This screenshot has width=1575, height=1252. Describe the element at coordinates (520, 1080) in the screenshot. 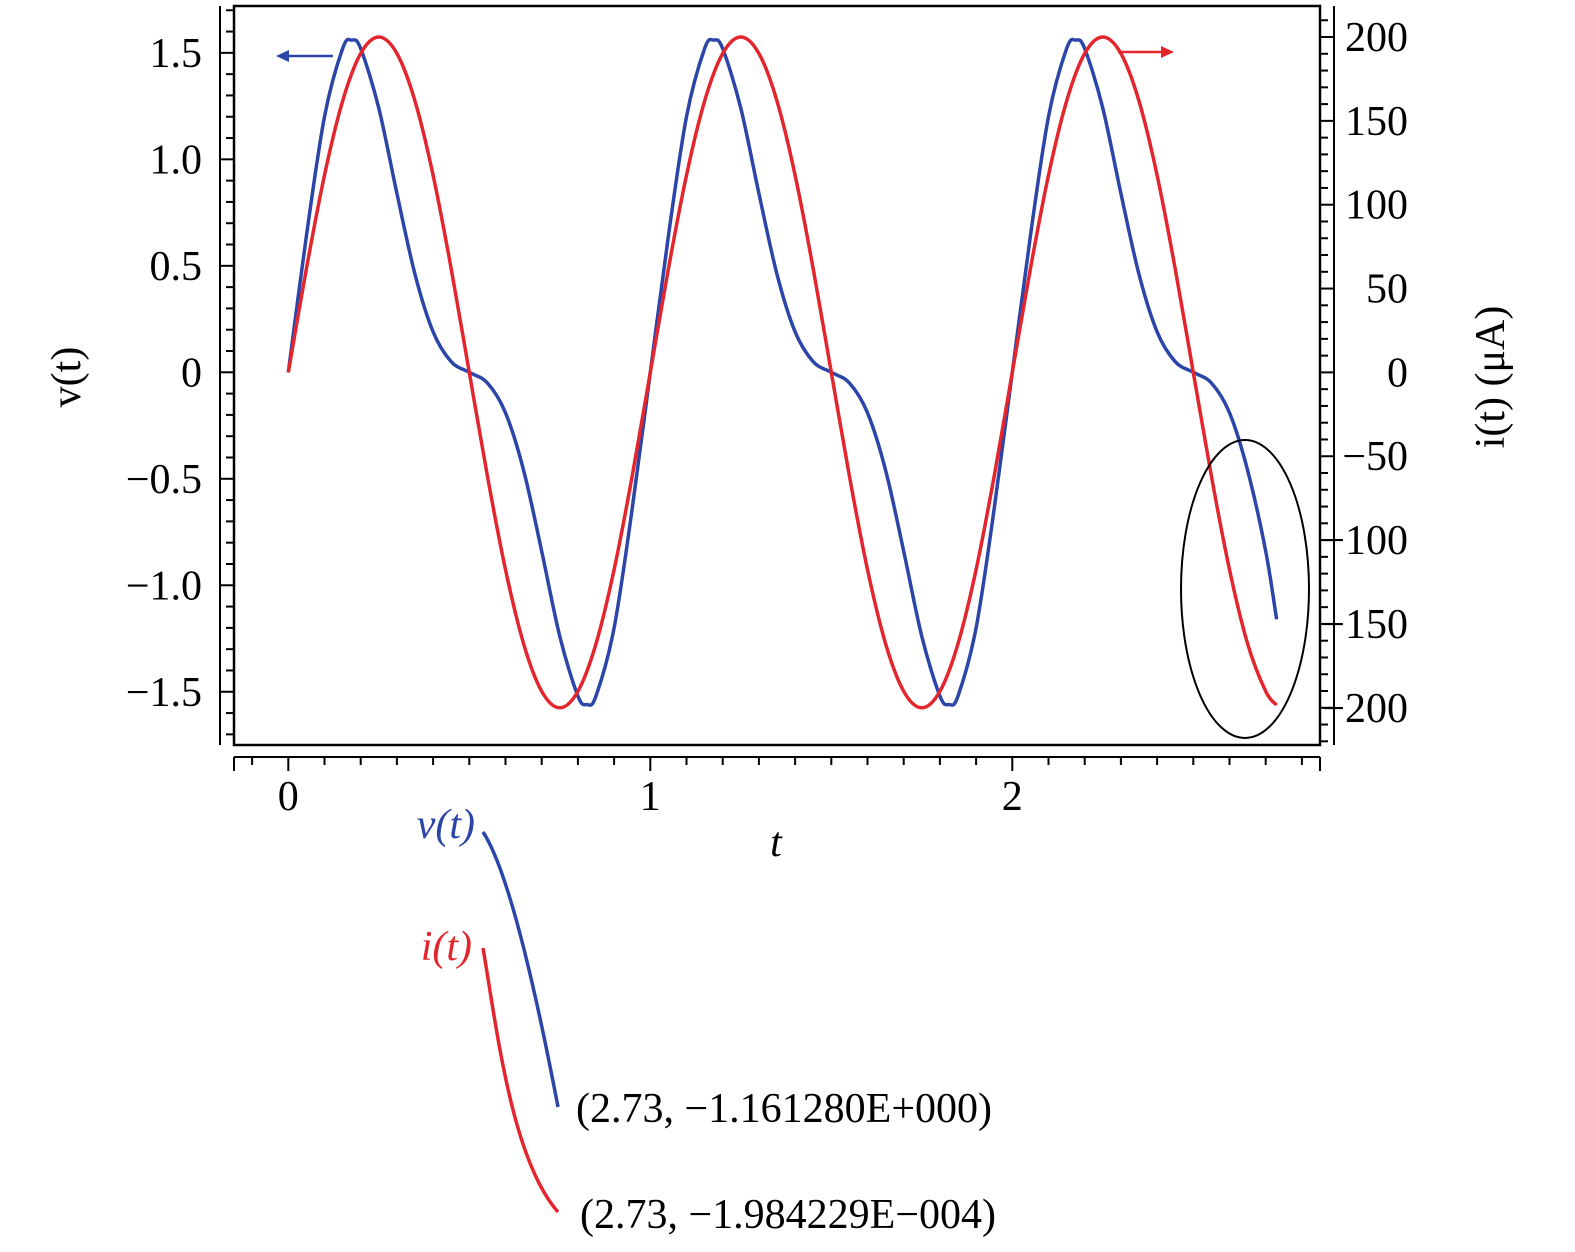

I see `inset-i-trace` at that location.